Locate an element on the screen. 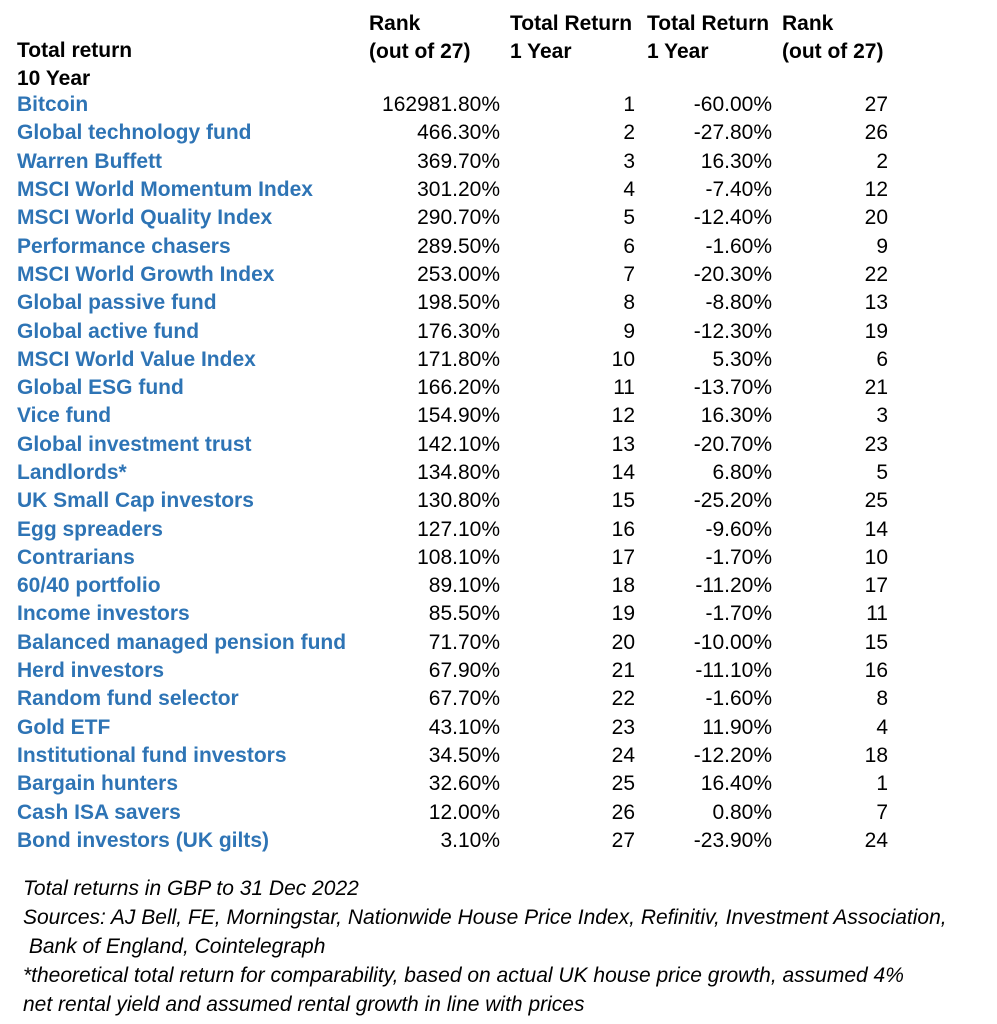 The image size is (997, 1024). ten-year-return: 67.90% is located at coordinates (464, 671).